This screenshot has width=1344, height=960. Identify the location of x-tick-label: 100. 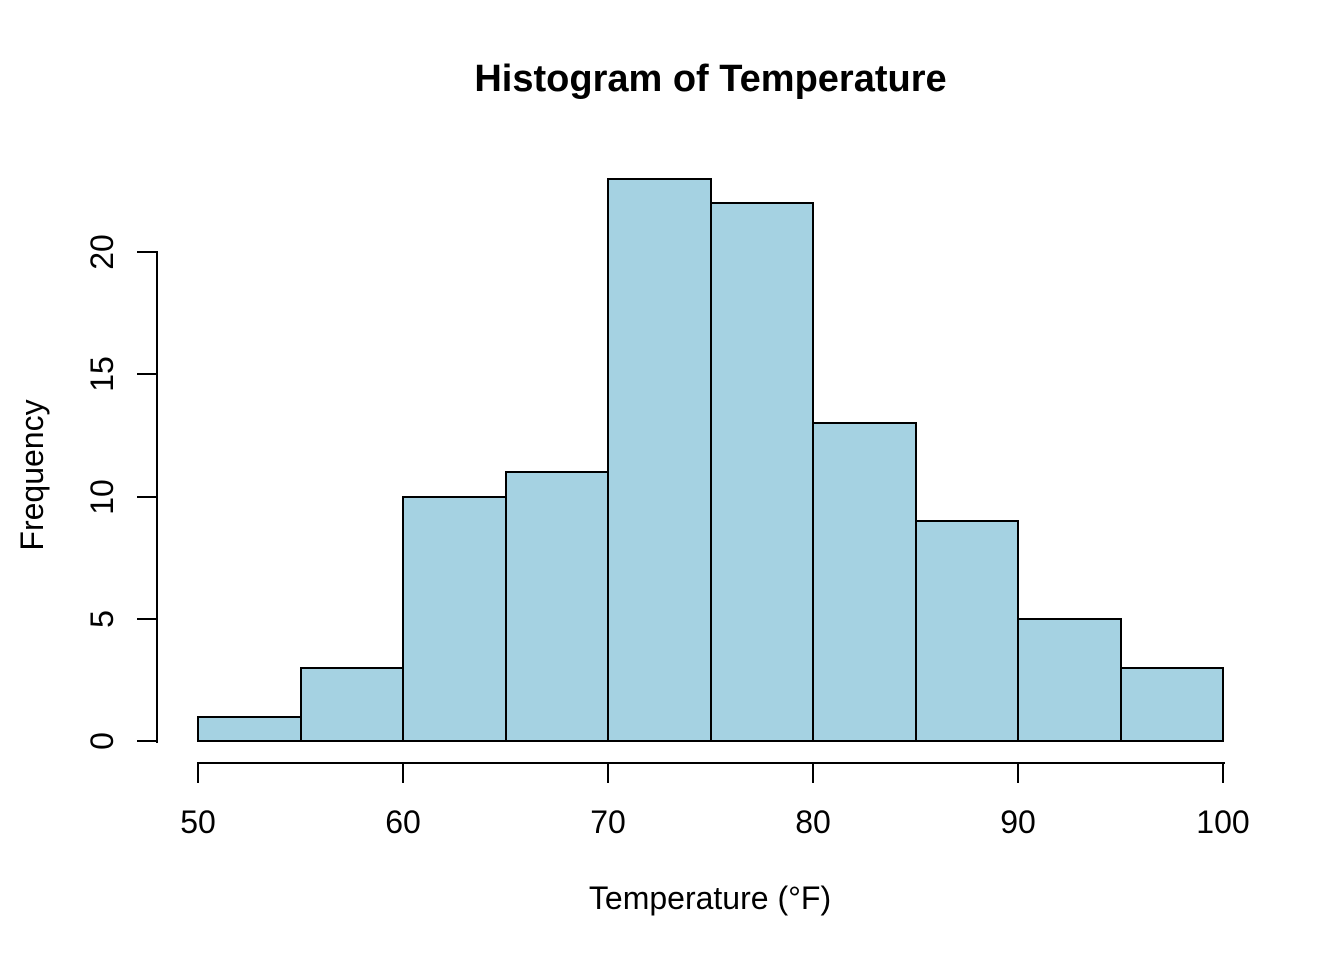
(1223, 822).